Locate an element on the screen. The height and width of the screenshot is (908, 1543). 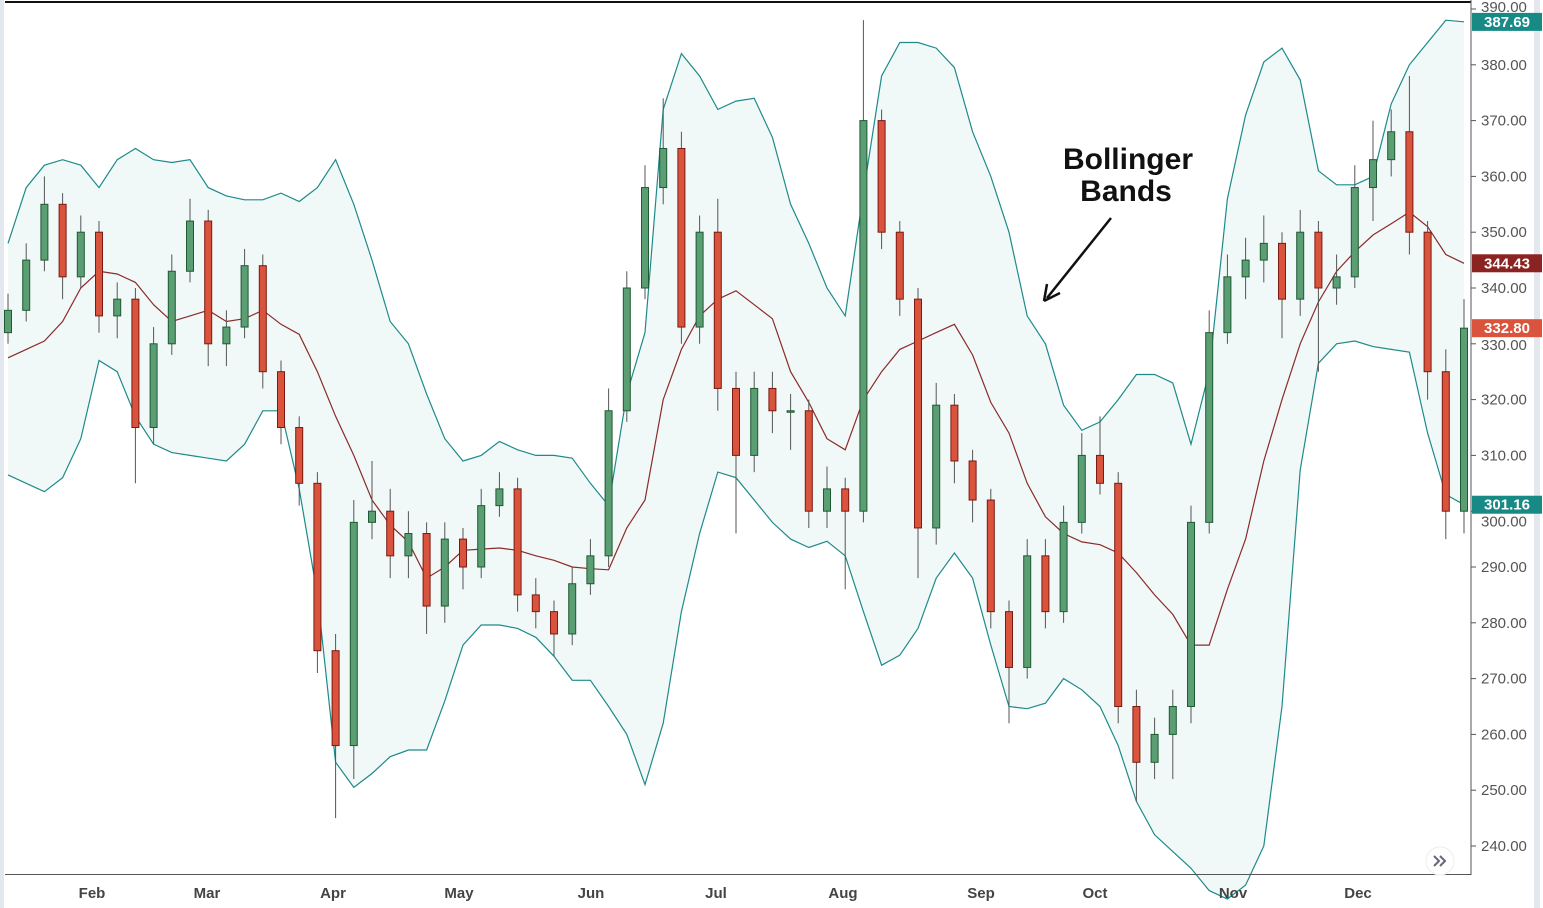
x-tick-label: Jul is located at coordinates (716, 893).